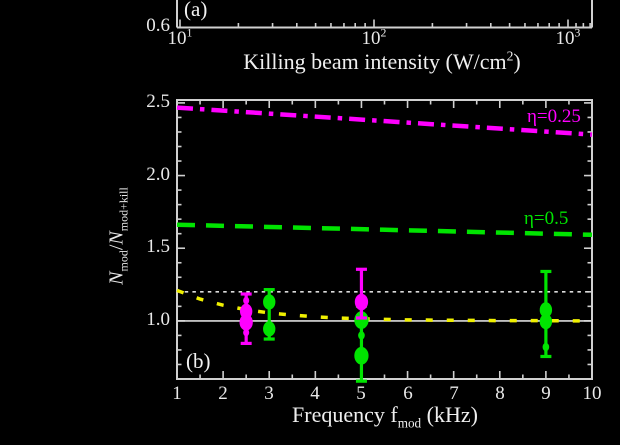 The image size is (620, 445). I want to click on panel-b-xtick-label: 4, so click(315, 393).